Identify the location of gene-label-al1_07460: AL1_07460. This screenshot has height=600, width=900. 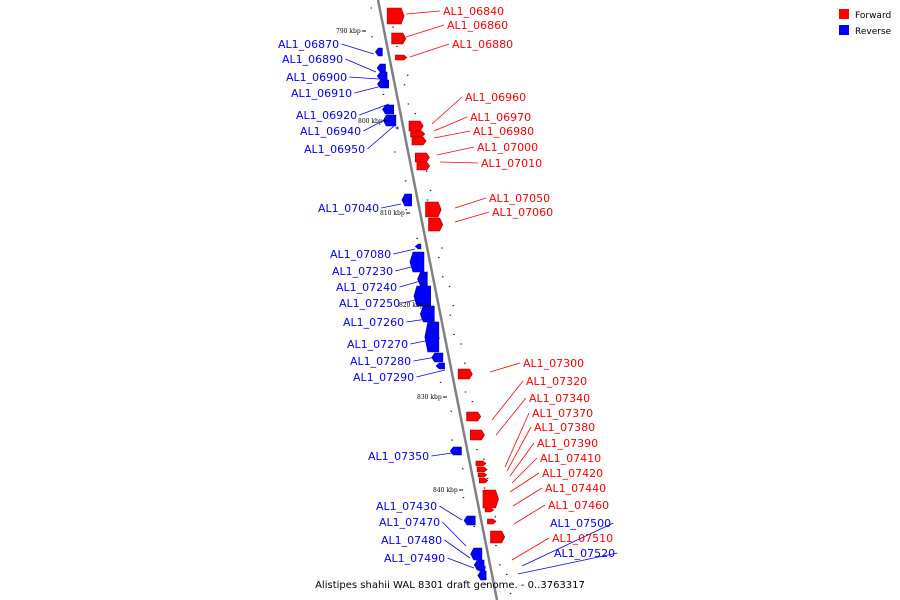
(578, 505).